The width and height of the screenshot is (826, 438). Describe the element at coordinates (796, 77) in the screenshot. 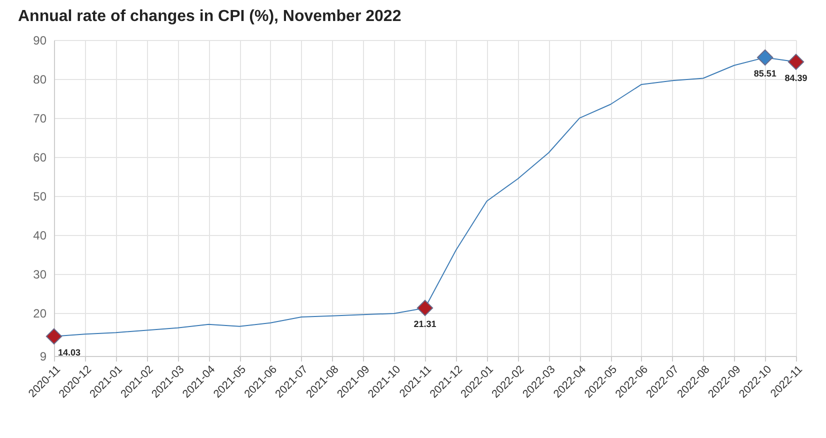

I see `data-label: 84.39` at that location.